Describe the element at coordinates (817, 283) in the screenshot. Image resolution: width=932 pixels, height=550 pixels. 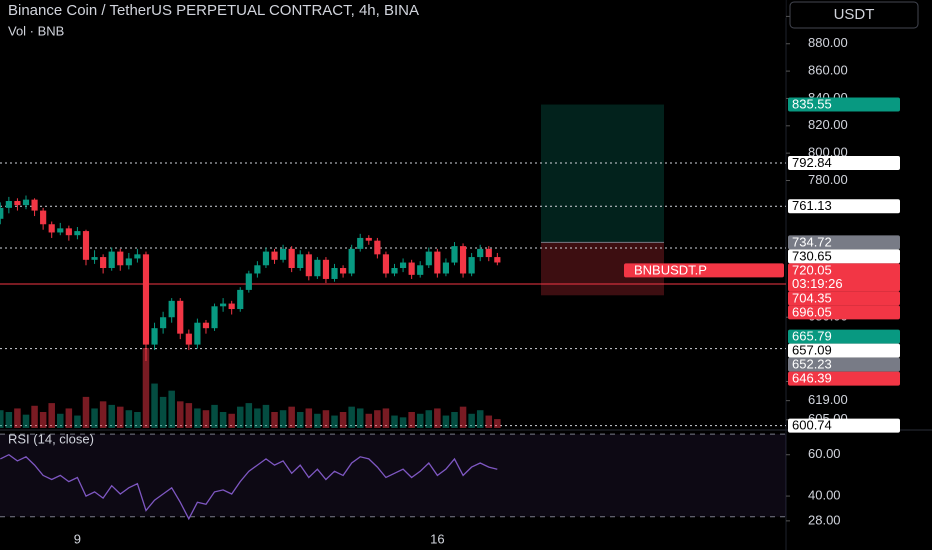
I see `countdown: 03:19:26` at that location.